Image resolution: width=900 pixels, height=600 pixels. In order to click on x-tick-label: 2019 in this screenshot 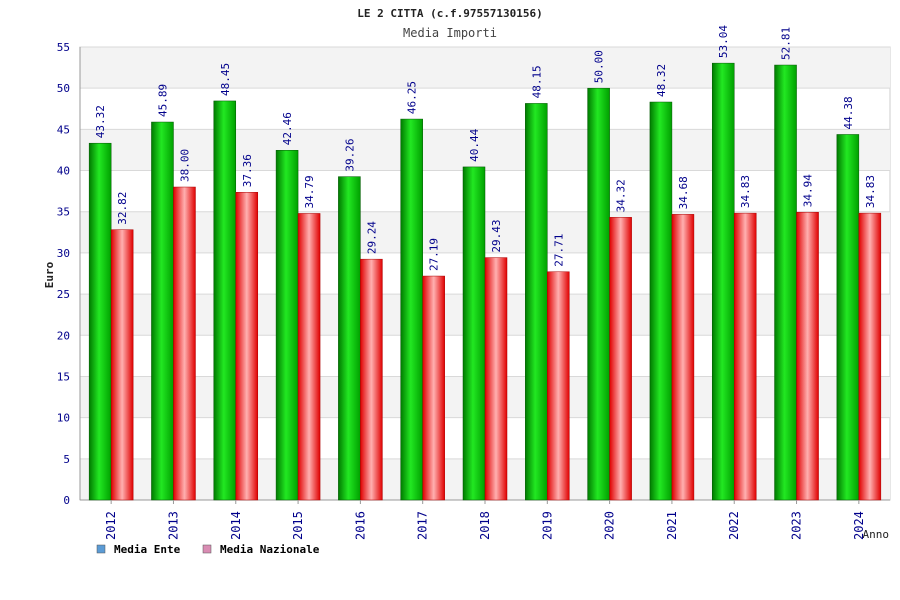, I will do `click(547, 525)`.